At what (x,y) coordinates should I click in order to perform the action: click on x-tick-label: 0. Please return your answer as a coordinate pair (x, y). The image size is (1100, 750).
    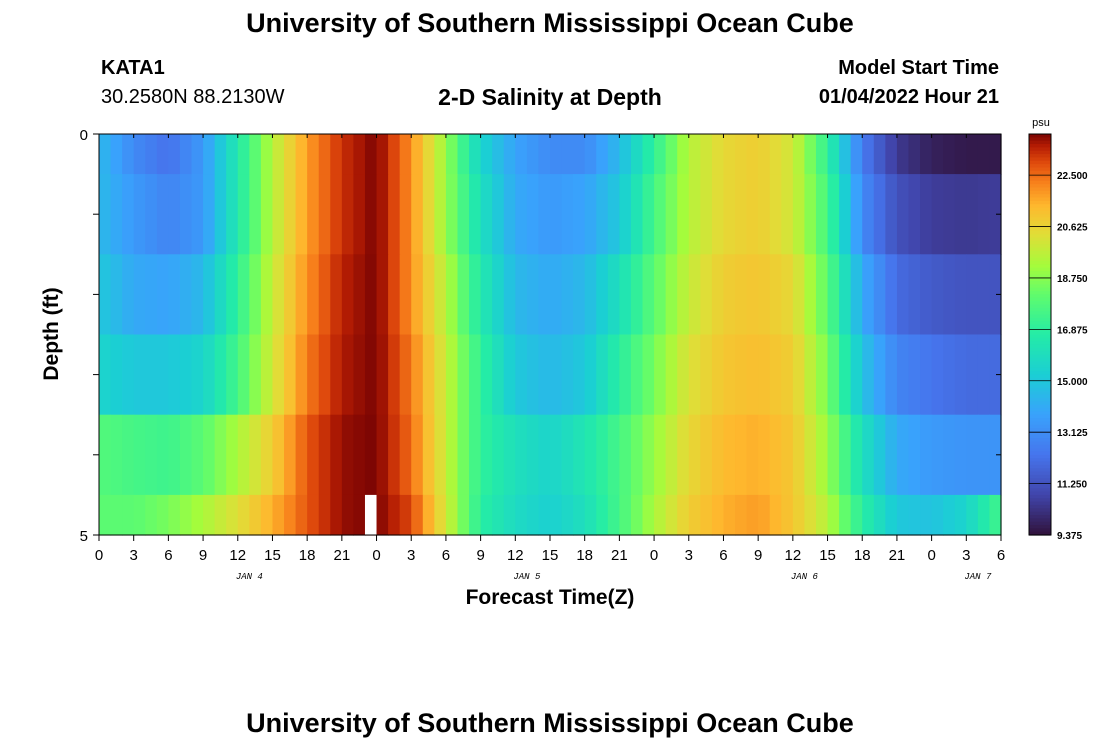
    Looking at the image, I should click on (99, 555).